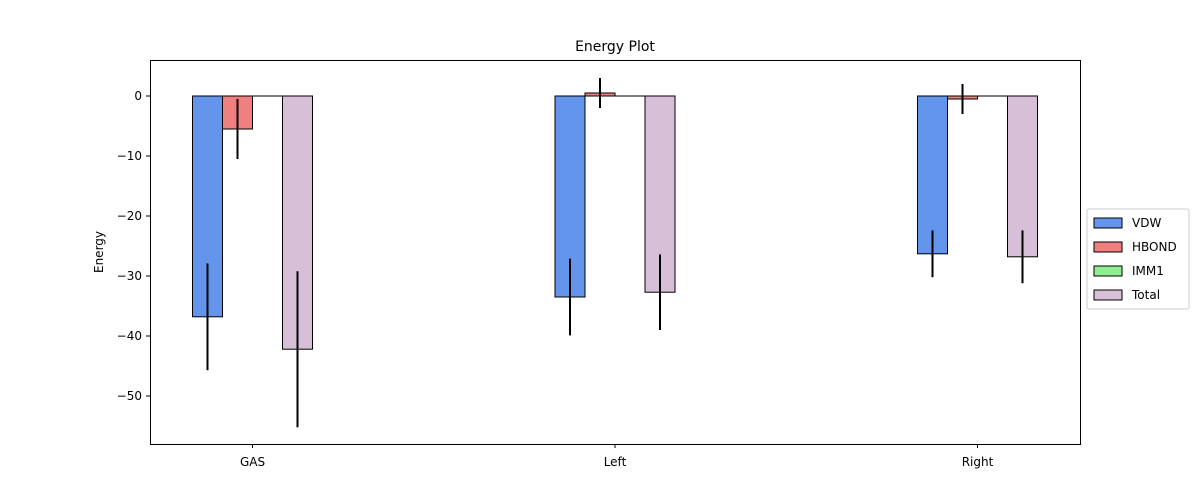 The image size is (1200, 500). I want to click on y-tick-label: −20, so click(129, 216).